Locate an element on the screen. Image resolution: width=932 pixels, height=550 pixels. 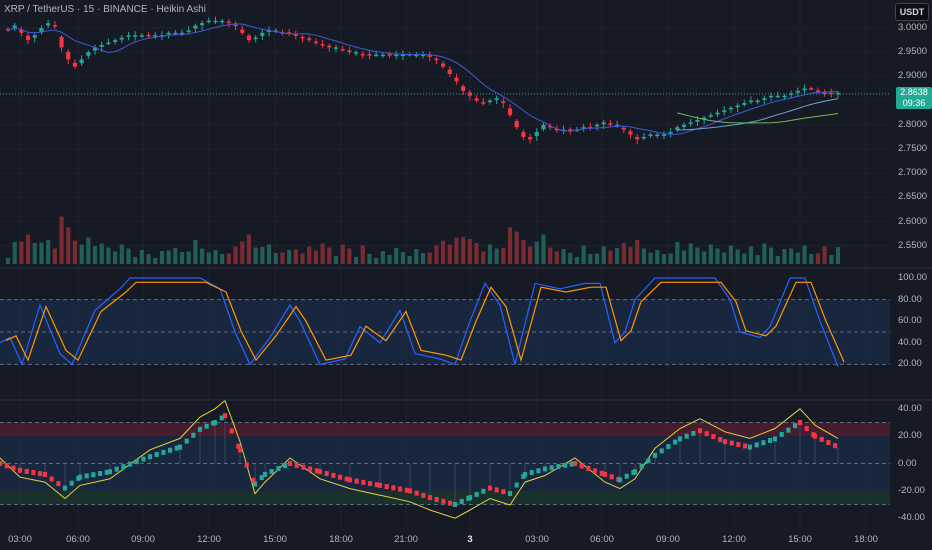
currency-button: USDT is located at coordinates (912, 12).